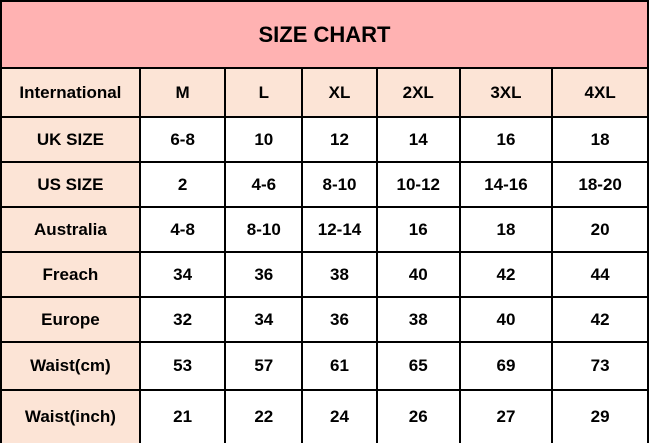 Image resolution: width=649 pixels, height=443 pixels. What do you see at coordinates (600, 274) in the screenshot?
I see `size-value: 44` at bounding box center [600, 274].